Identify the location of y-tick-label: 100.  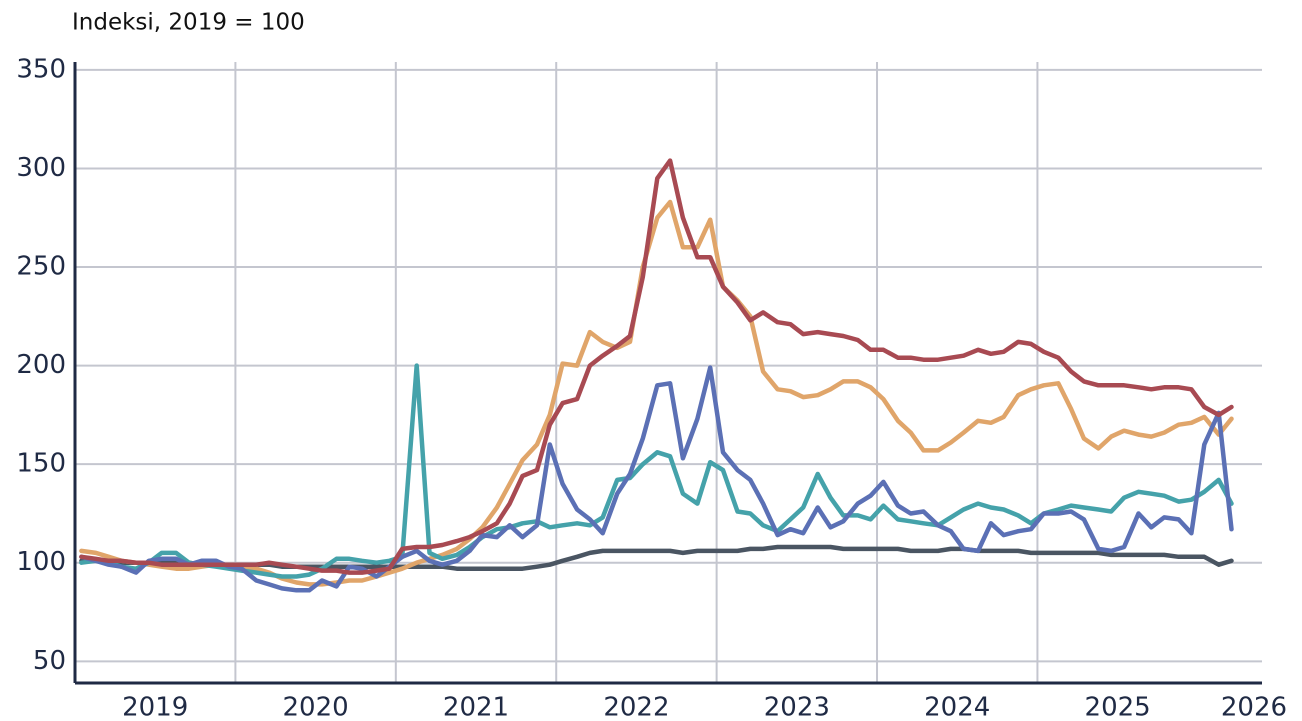
(41, 562).